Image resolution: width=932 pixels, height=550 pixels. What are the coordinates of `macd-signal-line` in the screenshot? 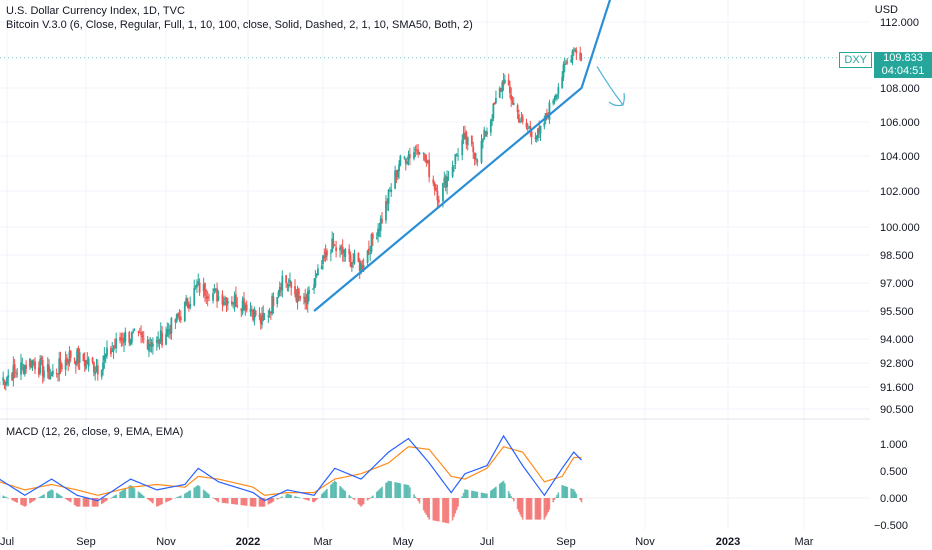 It's located at (291, 471).